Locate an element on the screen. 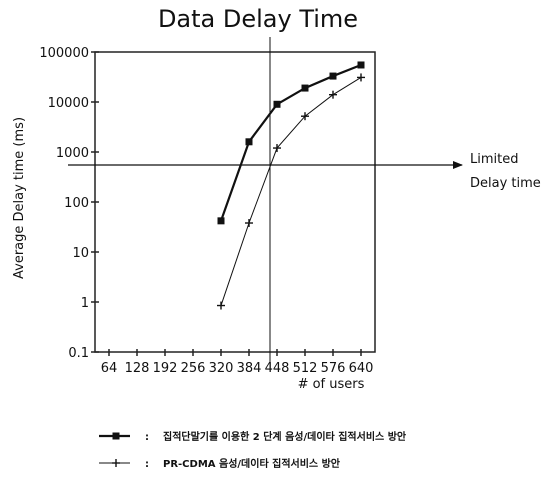 The image size is (541, 477). x-tick-label: 512 is located at coordinates (305, 368).